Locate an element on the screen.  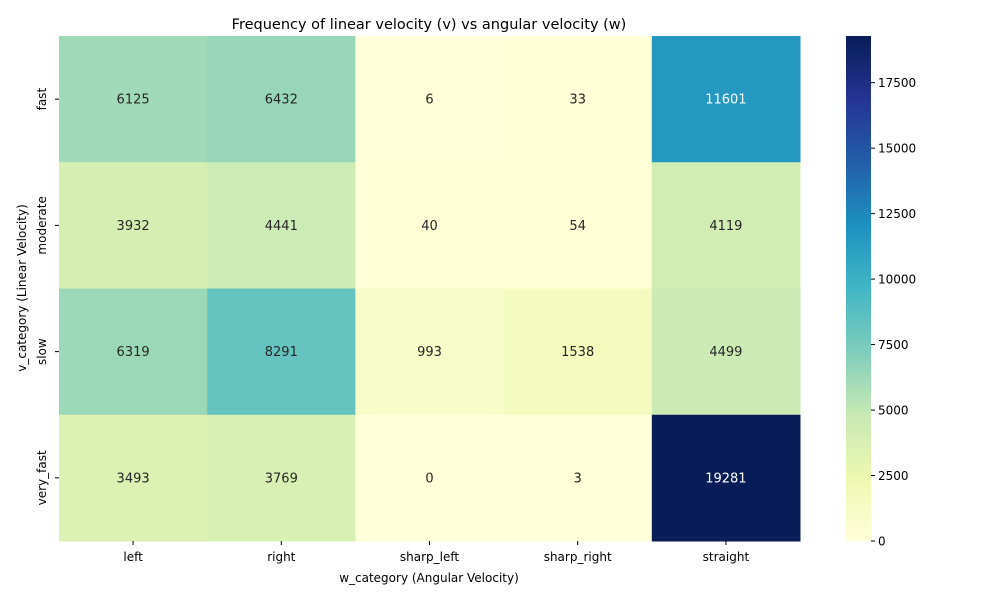
cell-value-label: 6125 is located at coordinates (133, 100).